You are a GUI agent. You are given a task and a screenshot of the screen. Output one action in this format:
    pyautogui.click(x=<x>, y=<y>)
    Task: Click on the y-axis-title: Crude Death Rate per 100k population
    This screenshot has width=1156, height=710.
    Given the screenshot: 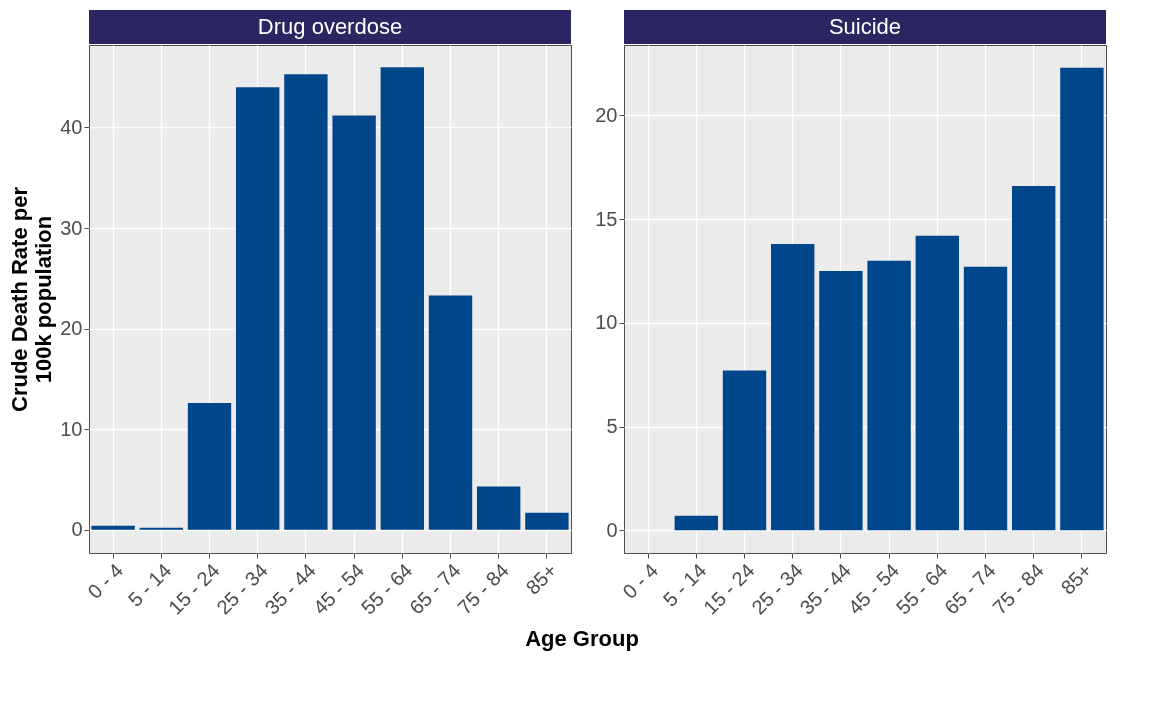 What is the action you would take?
    pyautogui.click(x=32, y=299)
    